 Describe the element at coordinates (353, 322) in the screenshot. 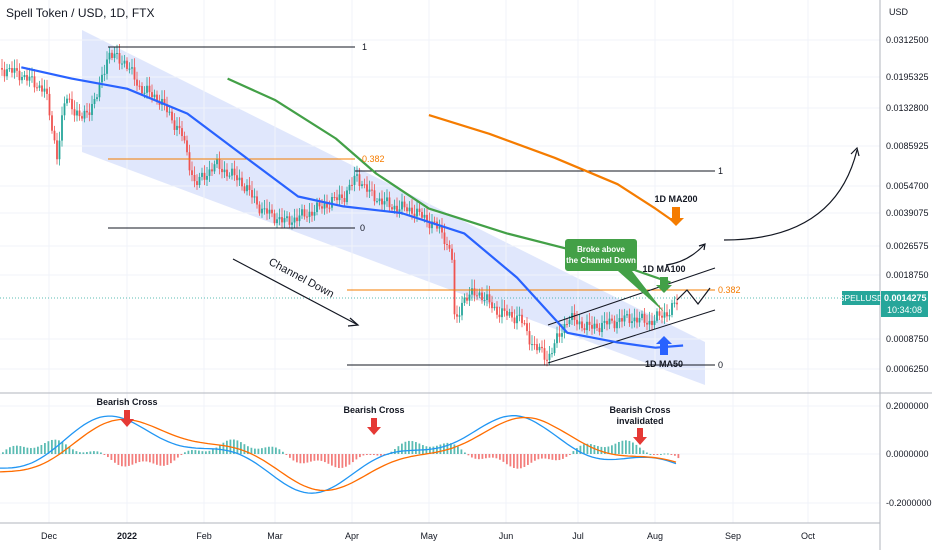

I see `channel-down-arrowhead` at that location.